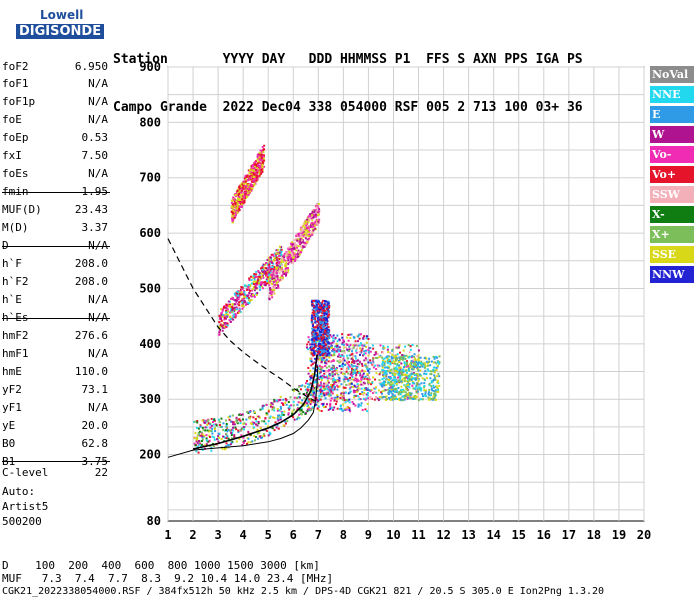 The image size is (700, 600). What do you see at coordinates (12, 407) in the screenshot?
I see `param-key: yF1` at bounding box center [12, 407].